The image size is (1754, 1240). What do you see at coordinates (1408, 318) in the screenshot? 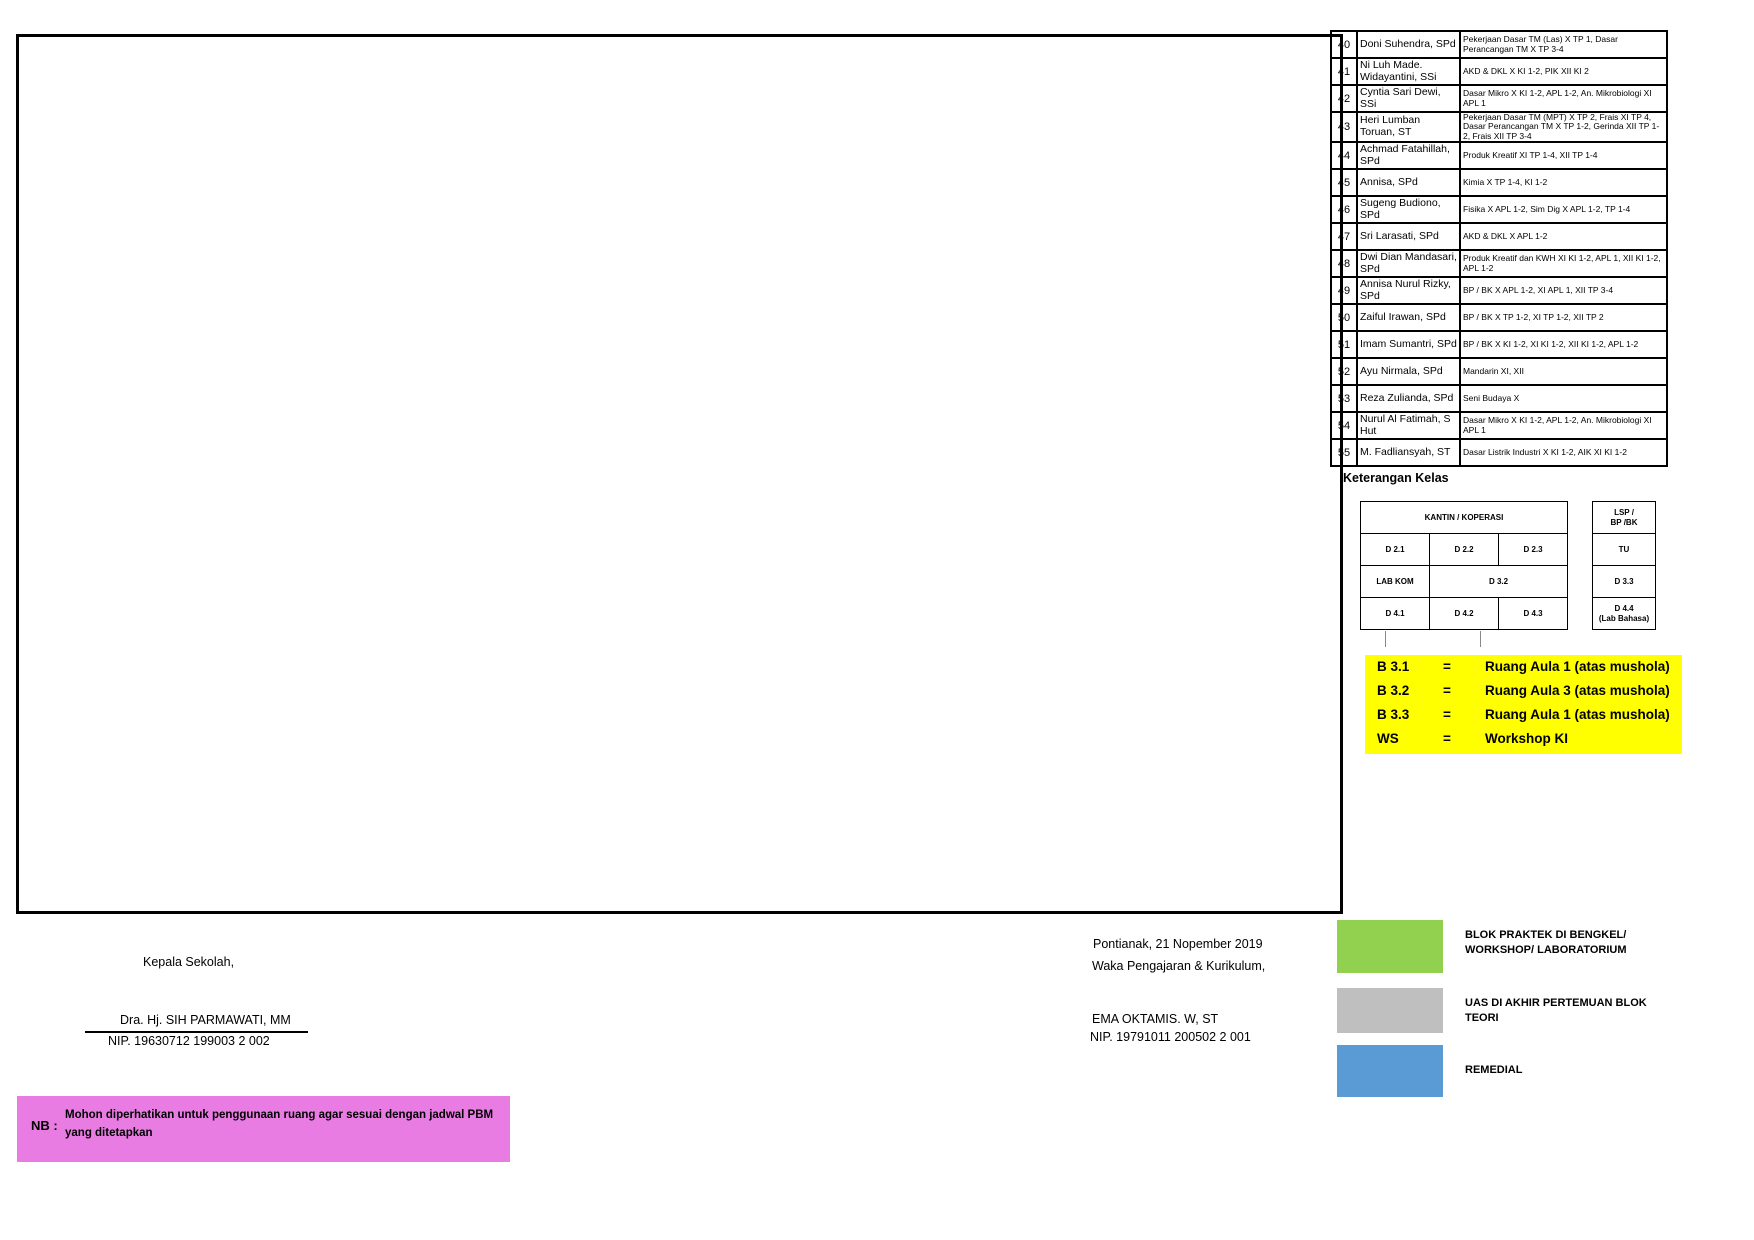
I see `teacher-name: Zaiful Irawan, SPd` at bounding box center [1408, 318].